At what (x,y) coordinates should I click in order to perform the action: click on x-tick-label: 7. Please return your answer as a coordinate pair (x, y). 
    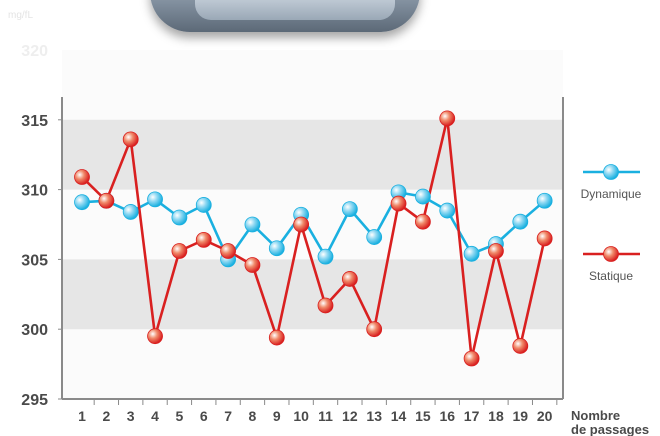
    Looking at the image, I should click on (228, 416).